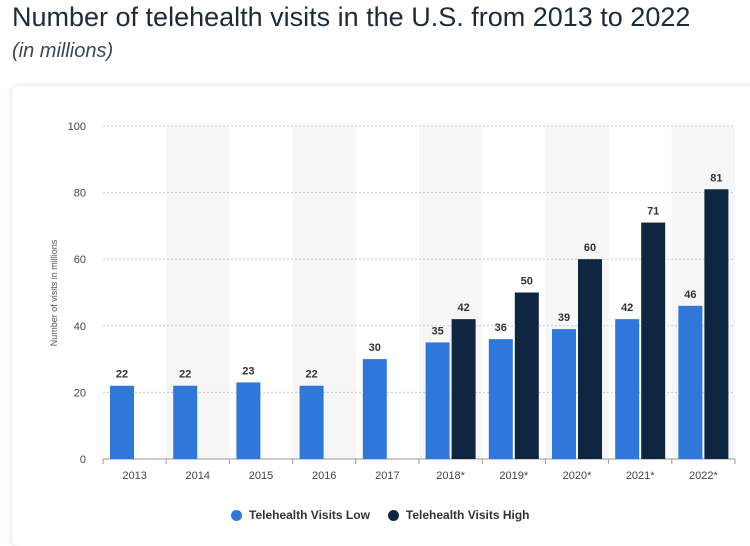 The height and width of the screenshot is (546, 750). I want to click on y-axis-ticks: 0 20 40 60 80 100, so click(77, 293).